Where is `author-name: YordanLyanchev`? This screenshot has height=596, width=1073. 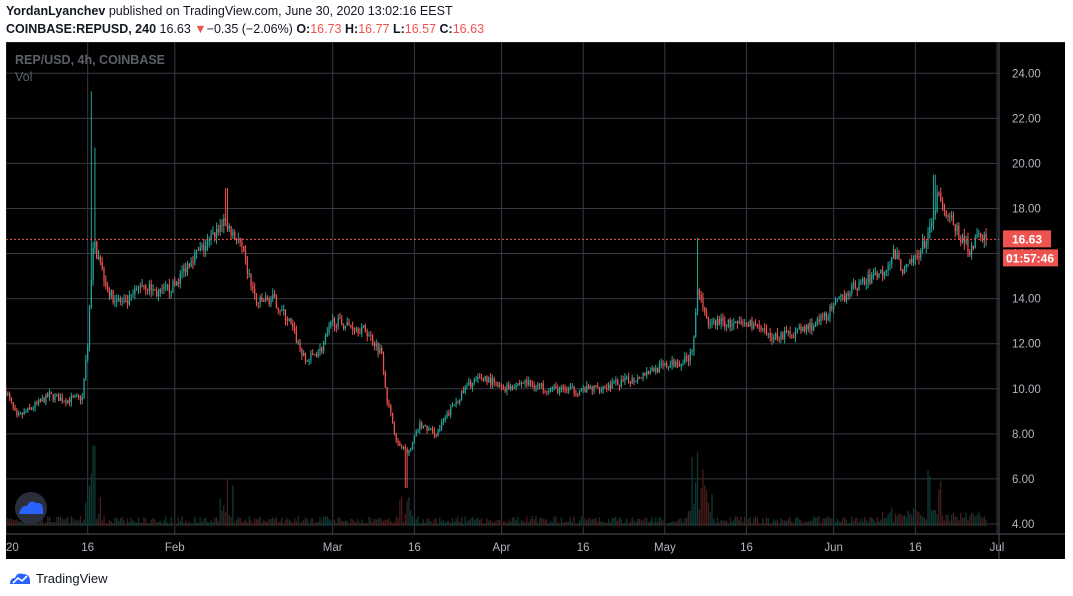
author-name: YordanLyanchev is located at coordinates (56, 11).